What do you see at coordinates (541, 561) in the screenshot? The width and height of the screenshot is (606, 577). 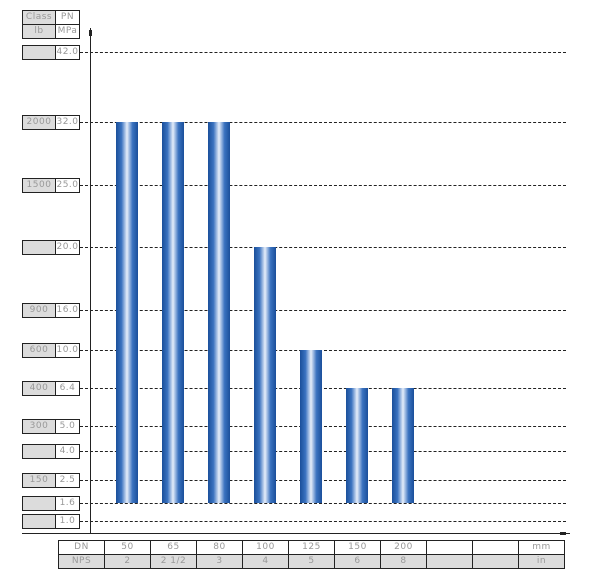 I see `nps-unit: in` at bounding box center [541, 561].